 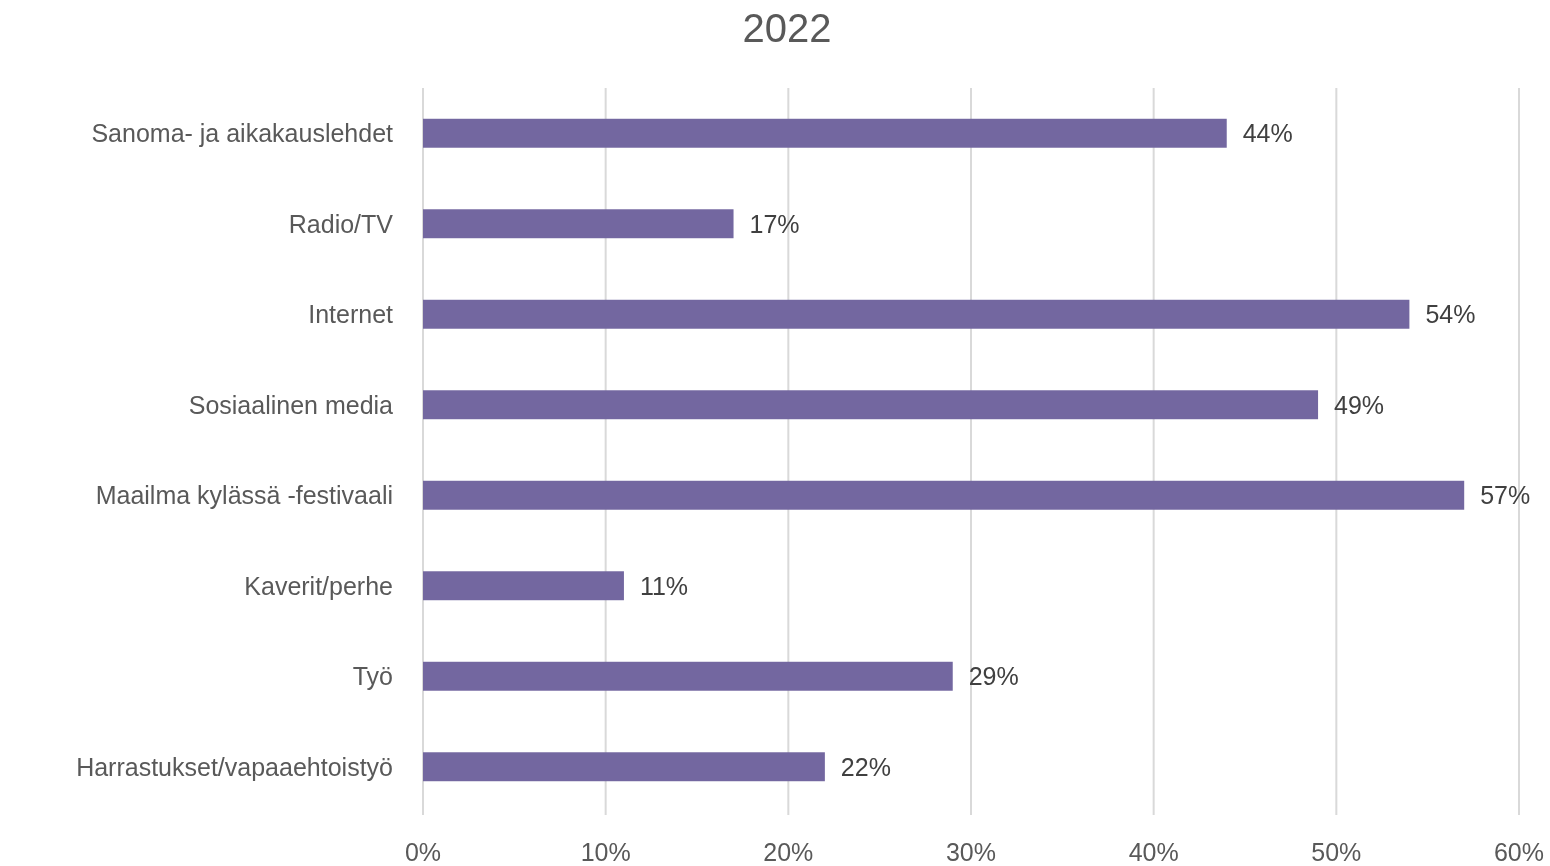 What do you see at coordinates (1336, 852) in the screenshot?
I see `x-tick-label: 50%` at bounding box center [1336, 852].